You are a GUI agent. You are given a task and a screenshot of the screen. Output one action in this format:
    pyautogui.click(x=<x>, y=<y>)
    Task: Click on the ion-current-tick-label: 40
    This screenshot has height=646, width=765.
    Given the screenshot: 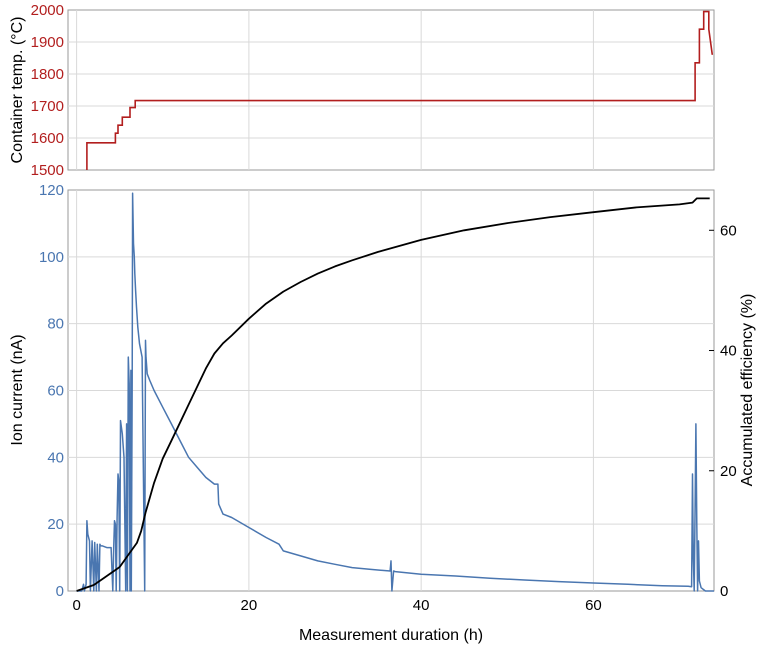 What is the action you would take?
    pyautogui.click(x=55, y=457)
    